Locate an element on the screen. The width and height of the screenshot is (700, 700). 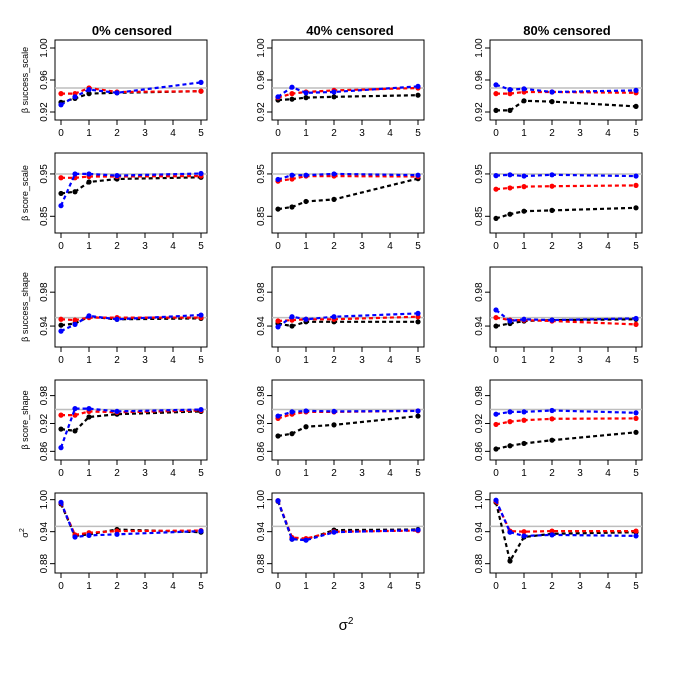
panel-r0-c0: 0 1 2 3 4 5 0.92 0.96 1.00 β success_scale is located at coordinates (114, 88).